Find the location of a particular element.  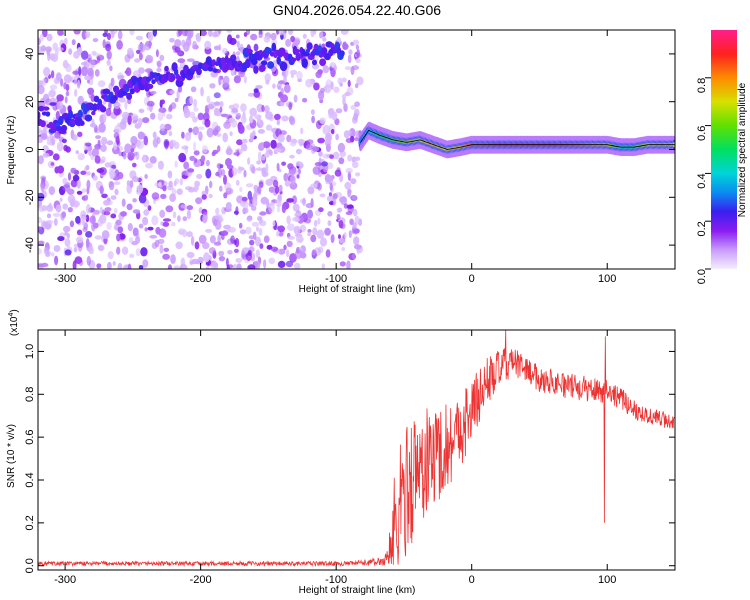

spectrogram-x-tick-label: -100 is located at coordinates (336, 279).